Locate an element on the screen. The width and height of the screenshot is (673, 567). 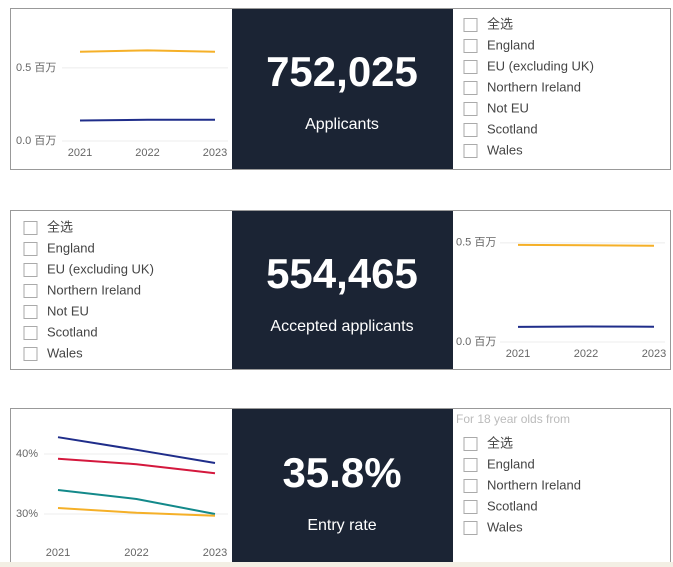
kpi-value: 35.8% is located at coordinates (341, 472).